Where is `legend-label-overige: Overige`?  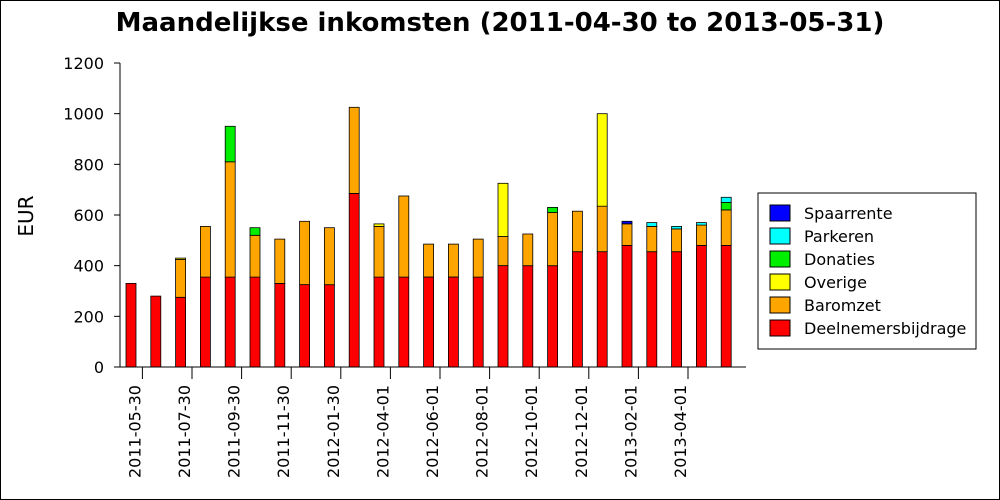 legend-label-overige: Overige is located at coordinates (835, 282).